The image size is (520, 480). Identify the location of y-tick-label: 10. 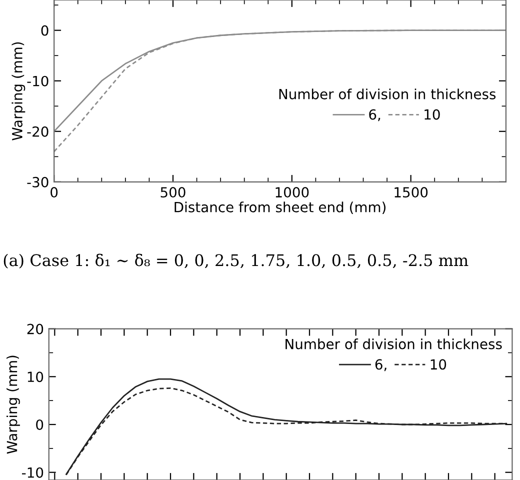
(36, 377).